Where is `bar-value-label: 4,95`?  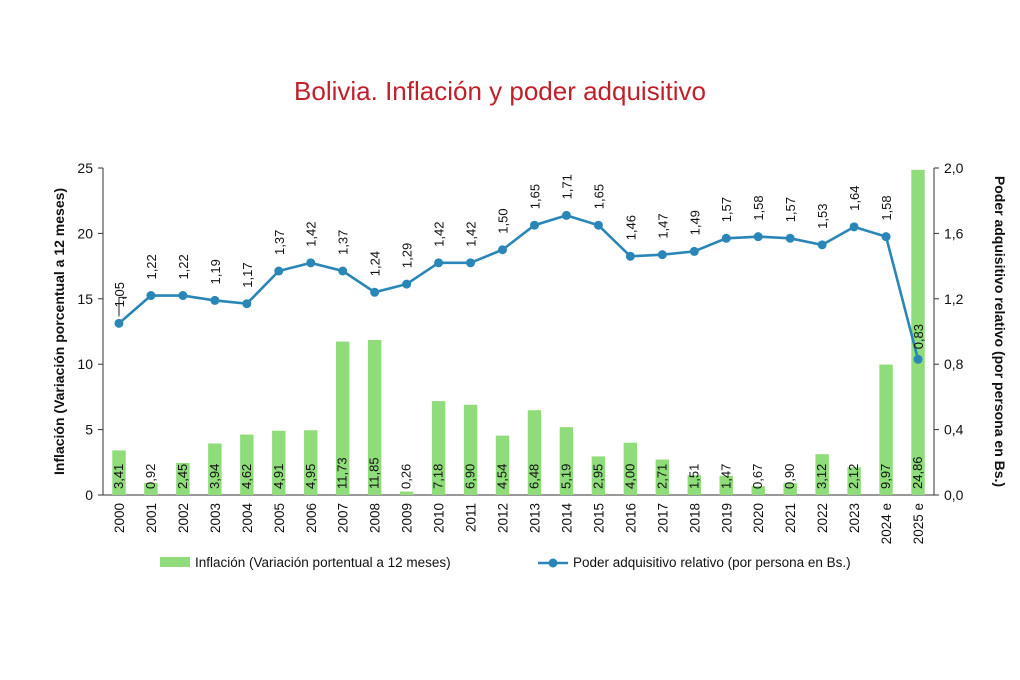
bar-value-label: 4,95 is located at coordinates (310, 476).